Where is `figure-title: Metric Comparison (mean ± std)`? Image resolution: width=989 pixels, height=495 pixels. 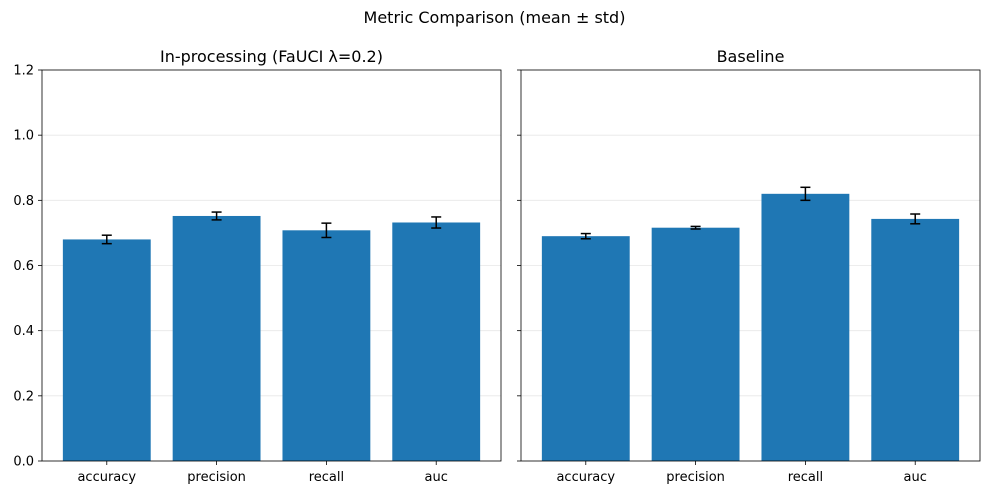
figure-title: Metric Comparison (mean ± std) is located at coordinates (495, 17).